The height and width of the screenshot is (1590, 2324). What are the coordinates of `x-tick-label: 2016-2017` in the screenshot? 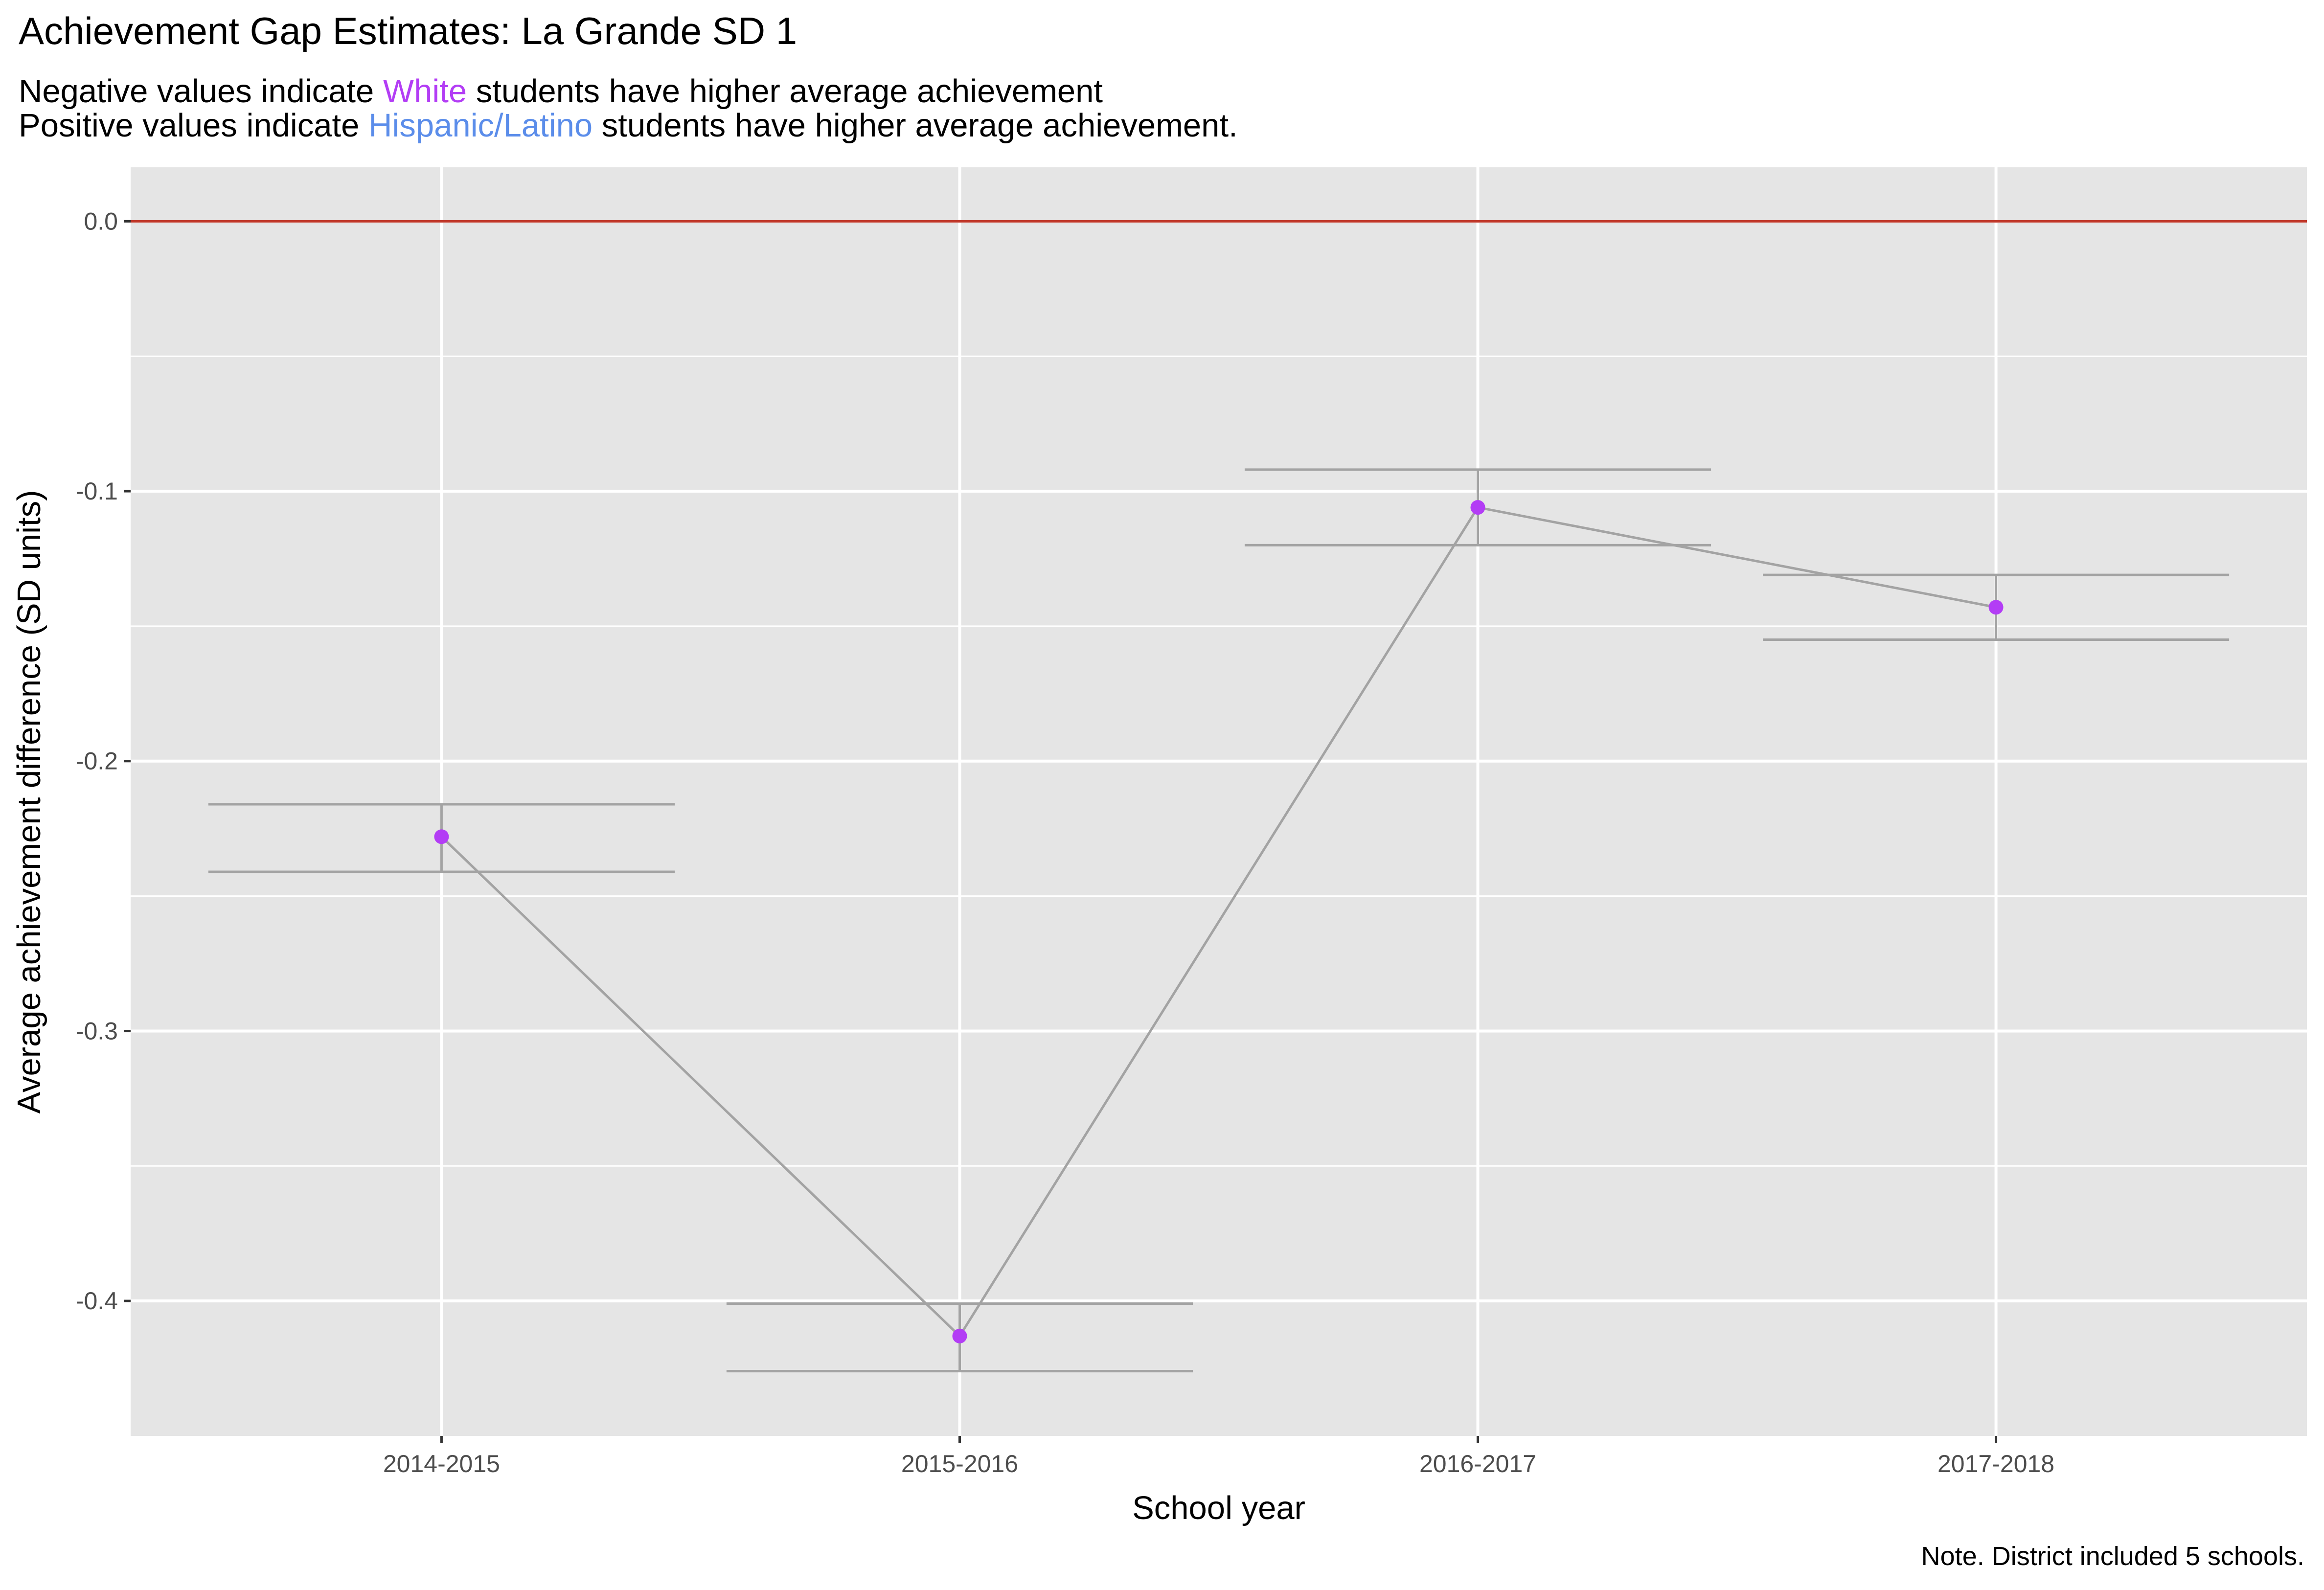 It's located at (1477, 1464).